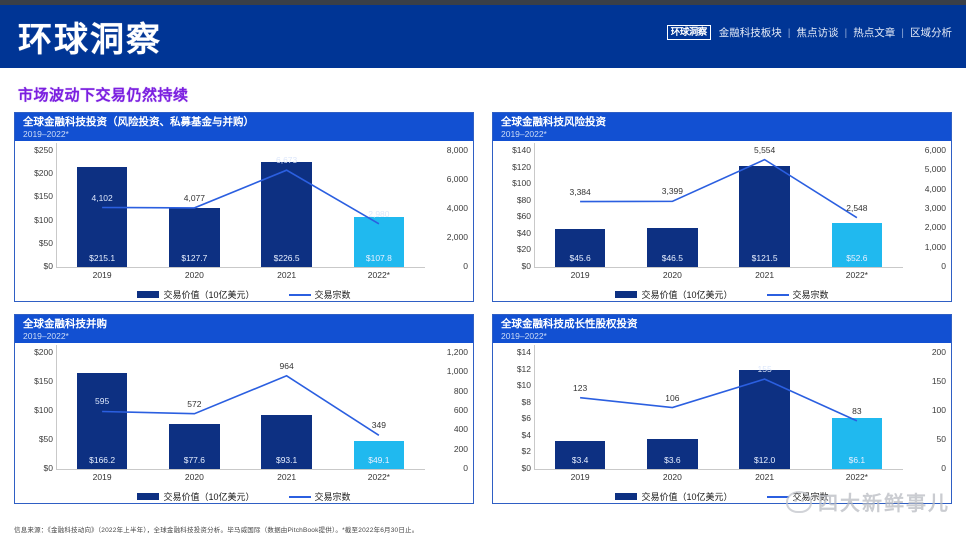 This screenshot has width=966, height=540. What do you see at coordinates (526, 434) in the screenshot?
I see `y-axis-tick: $4` at bounding box center [526, 434].